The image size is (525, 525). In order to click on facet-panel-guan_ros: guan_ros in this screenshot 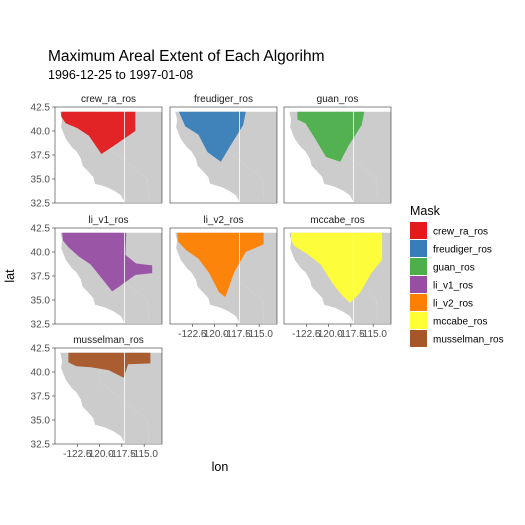, I will do `click(337, 147)`.